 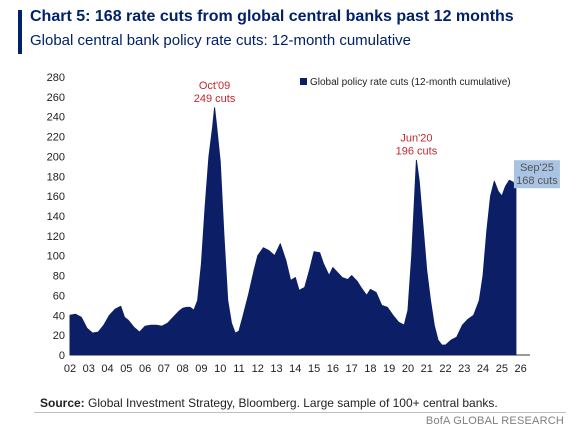 I want to click on y-tick-label: 40, so click(x=59, y=316).